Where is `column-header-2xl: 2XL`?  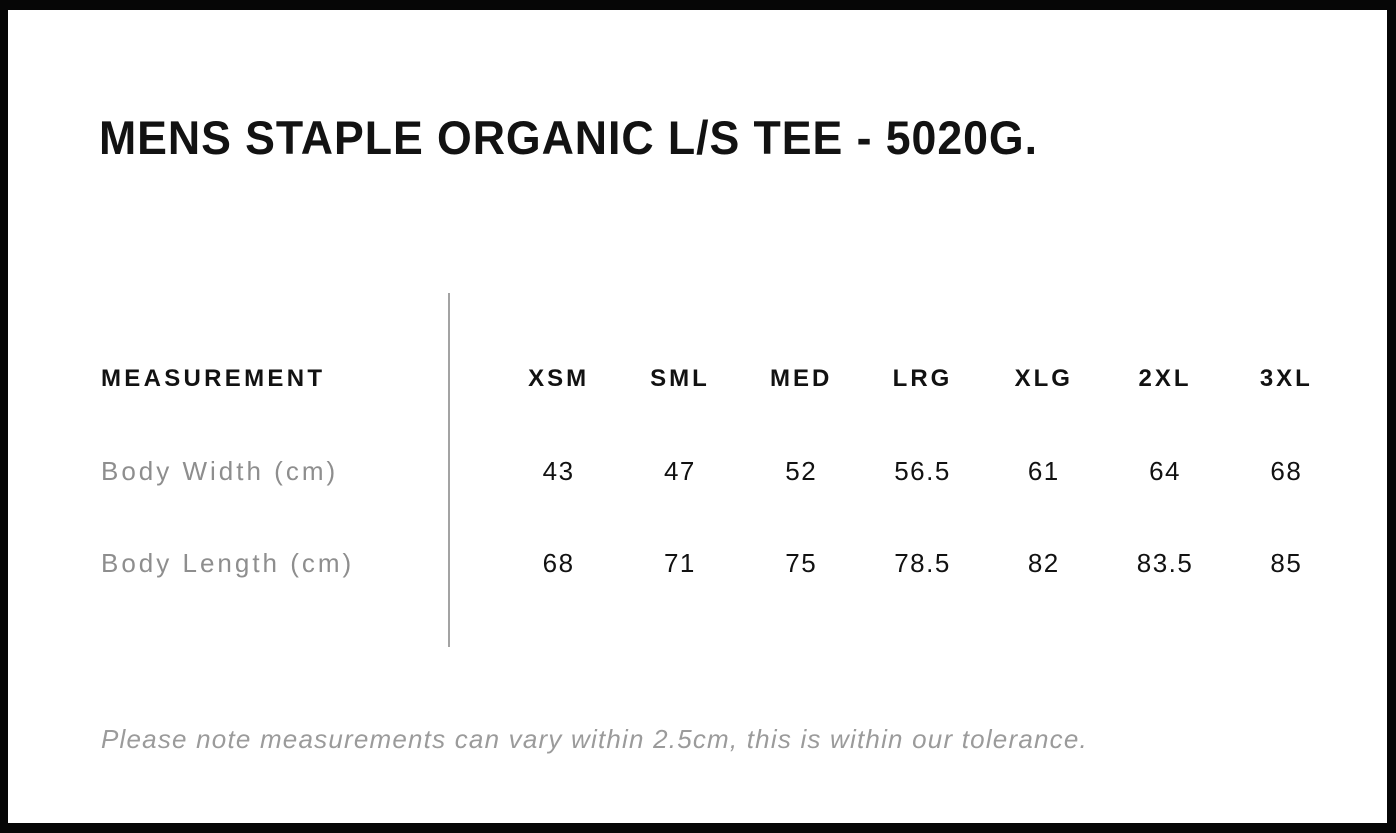 column-header-2xl: 2XL is located at coordinates (1165, 378).